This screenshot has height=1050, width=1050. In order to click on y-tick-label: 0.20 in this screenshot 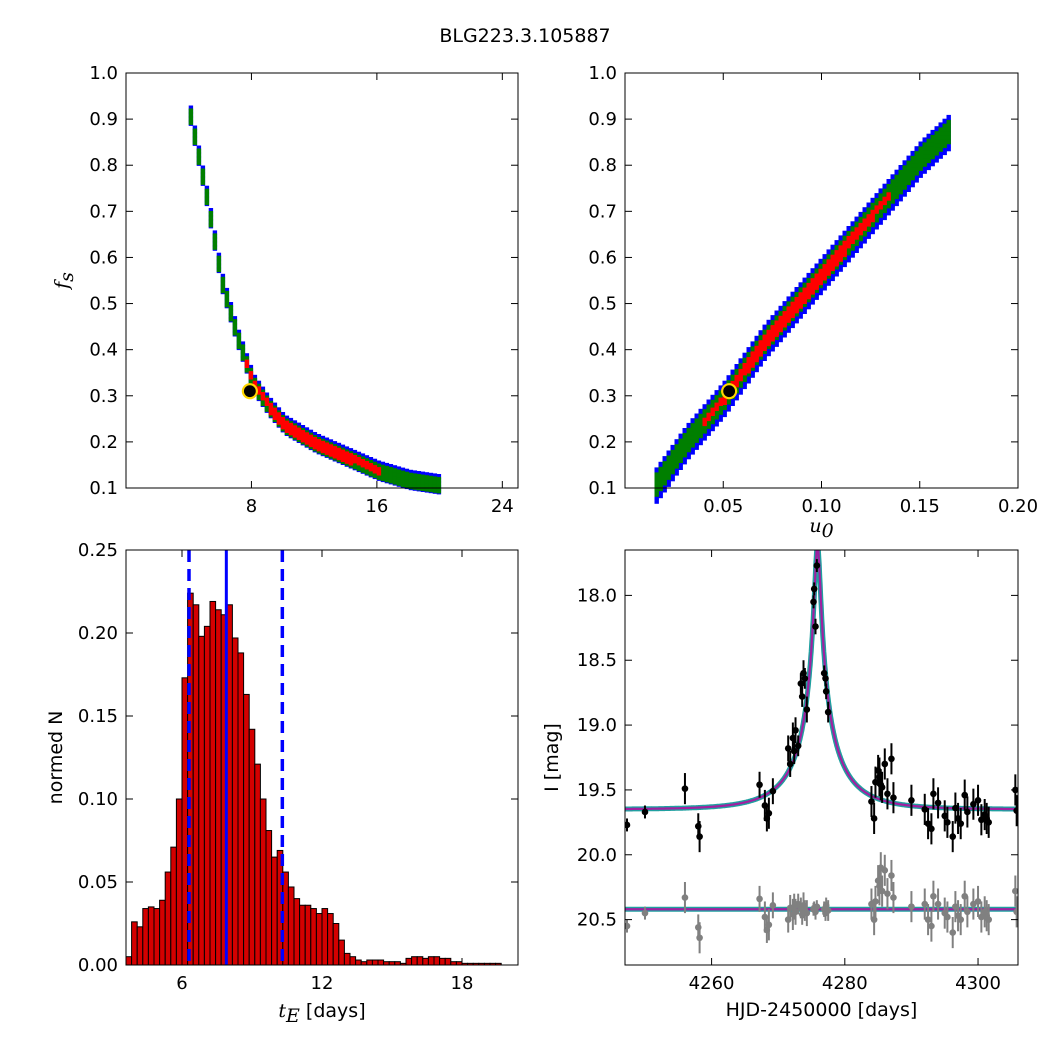, I will do `click(98, 633)`.